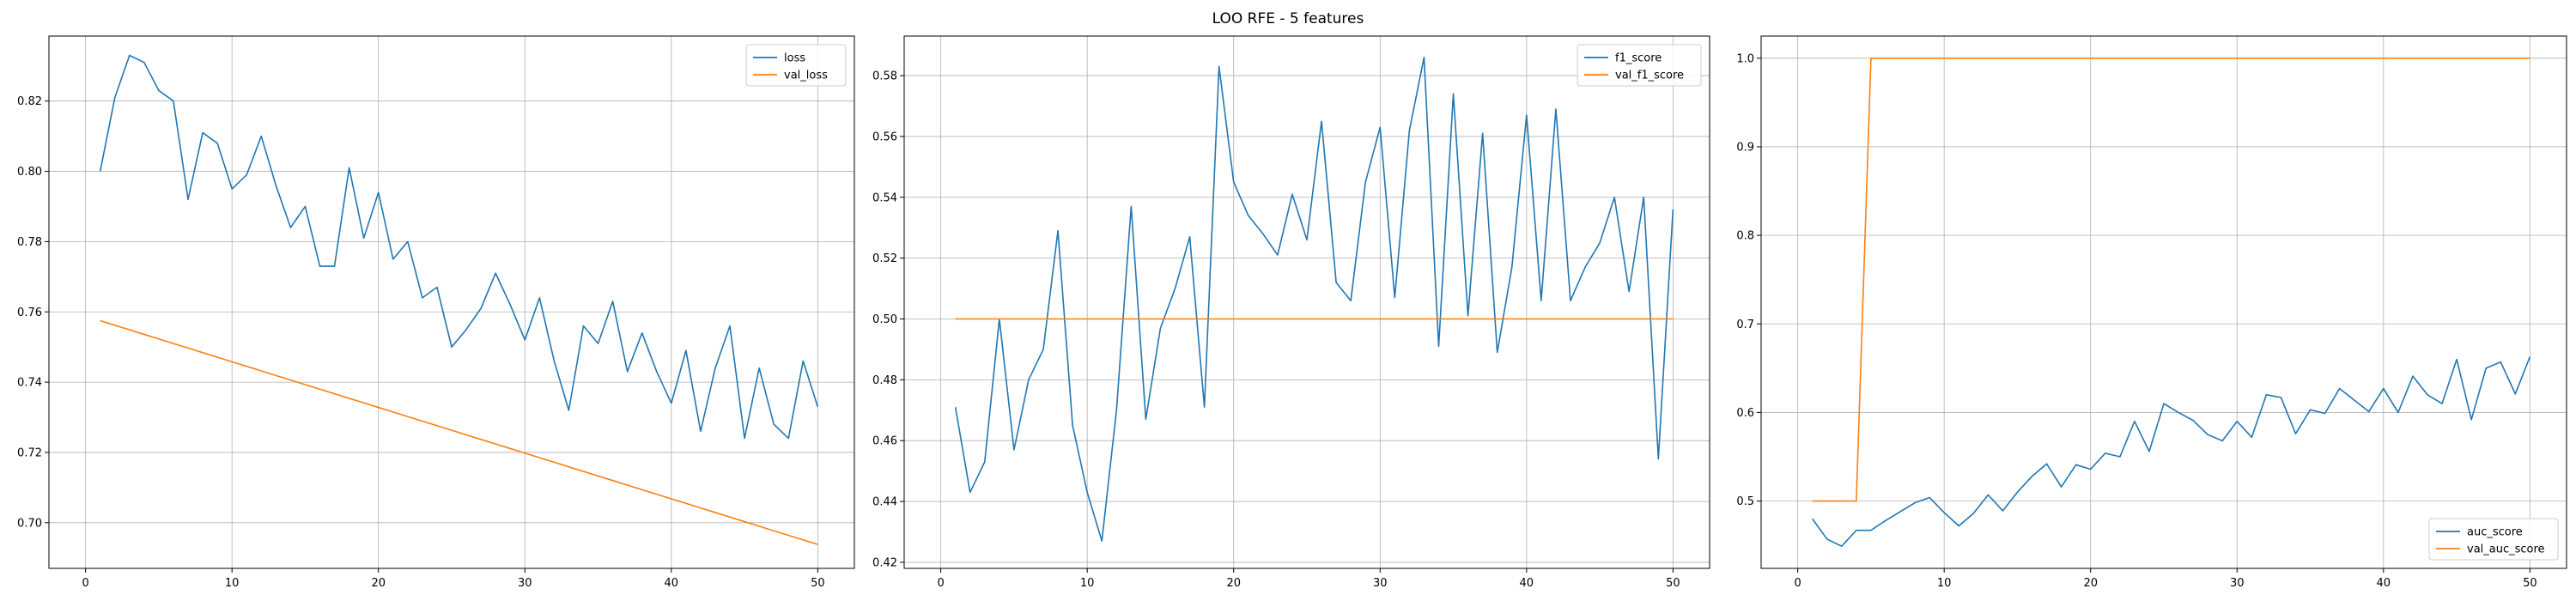 This screenshot has width=2576, height=601. What do you see at coordinates (1649, 76) in the screenshot?
I see `legend-label: val_f1_score` at bounding box center [1649, 76].